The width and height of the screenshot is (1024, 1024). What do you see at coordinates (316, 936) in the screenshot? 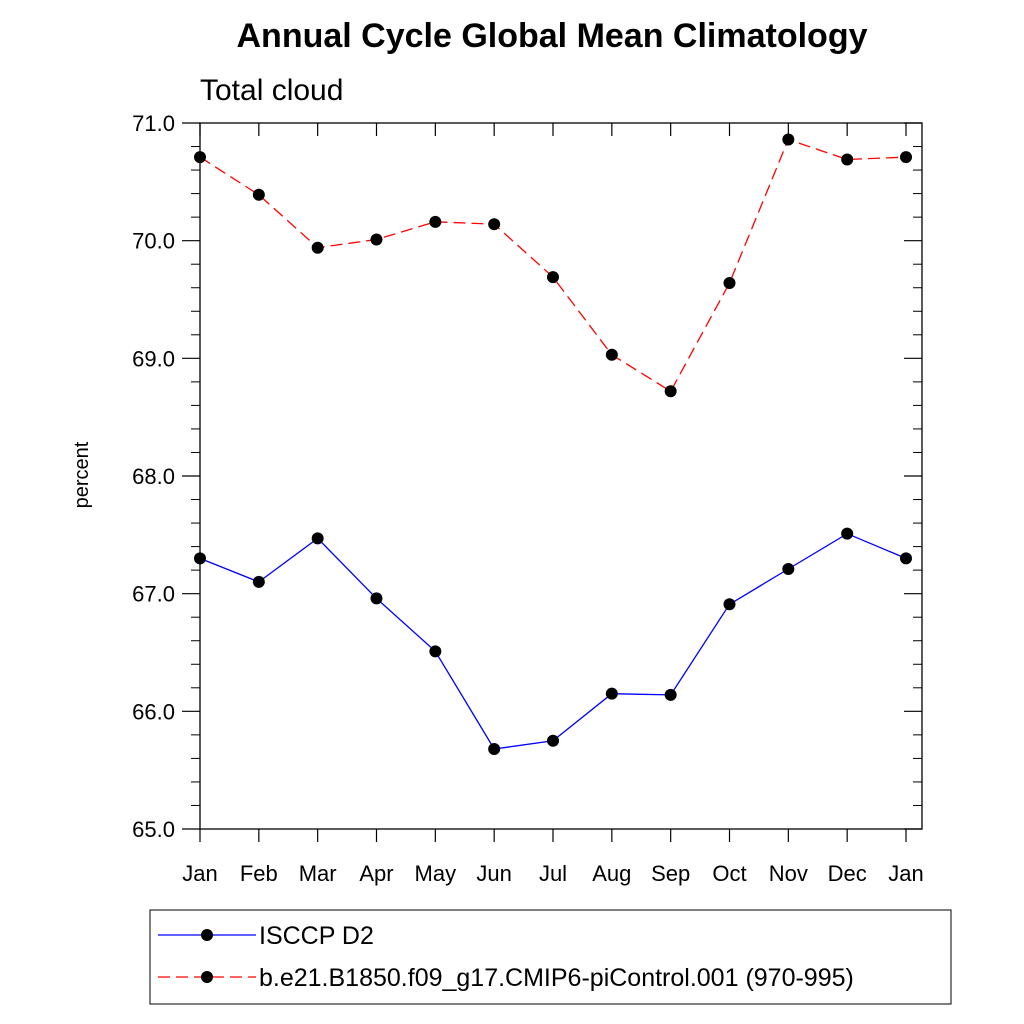
I see `legend-label-1: ISCCP D2` at bounding box center [316, 936].